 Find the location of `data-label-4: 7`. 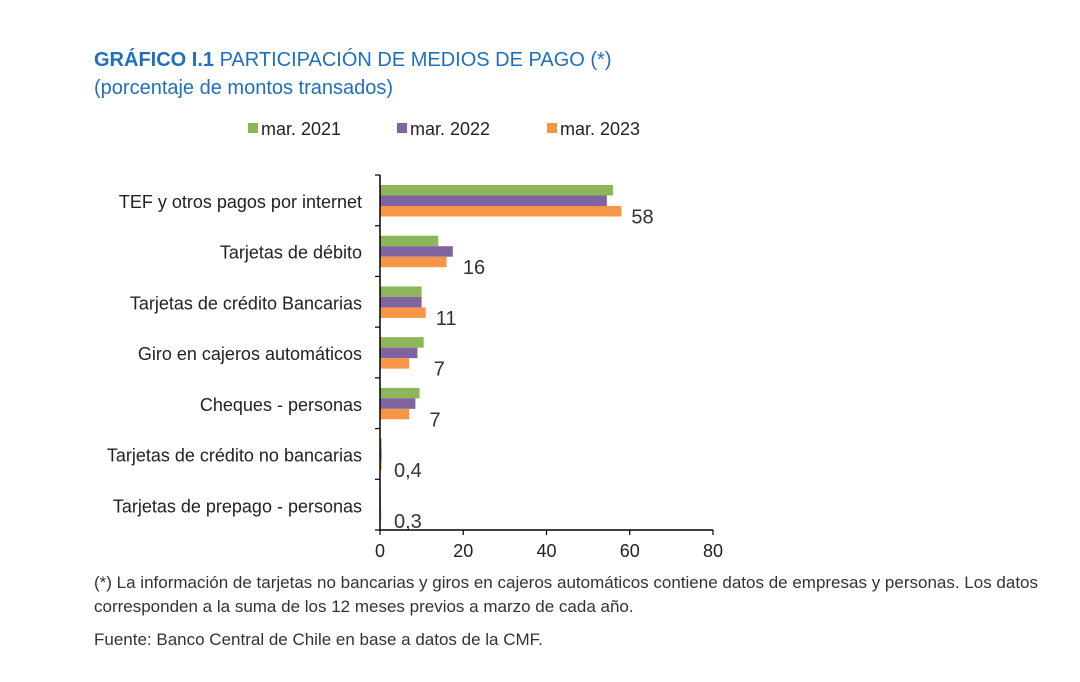

data-label-4: 7 is located at coordinates (439, 370).